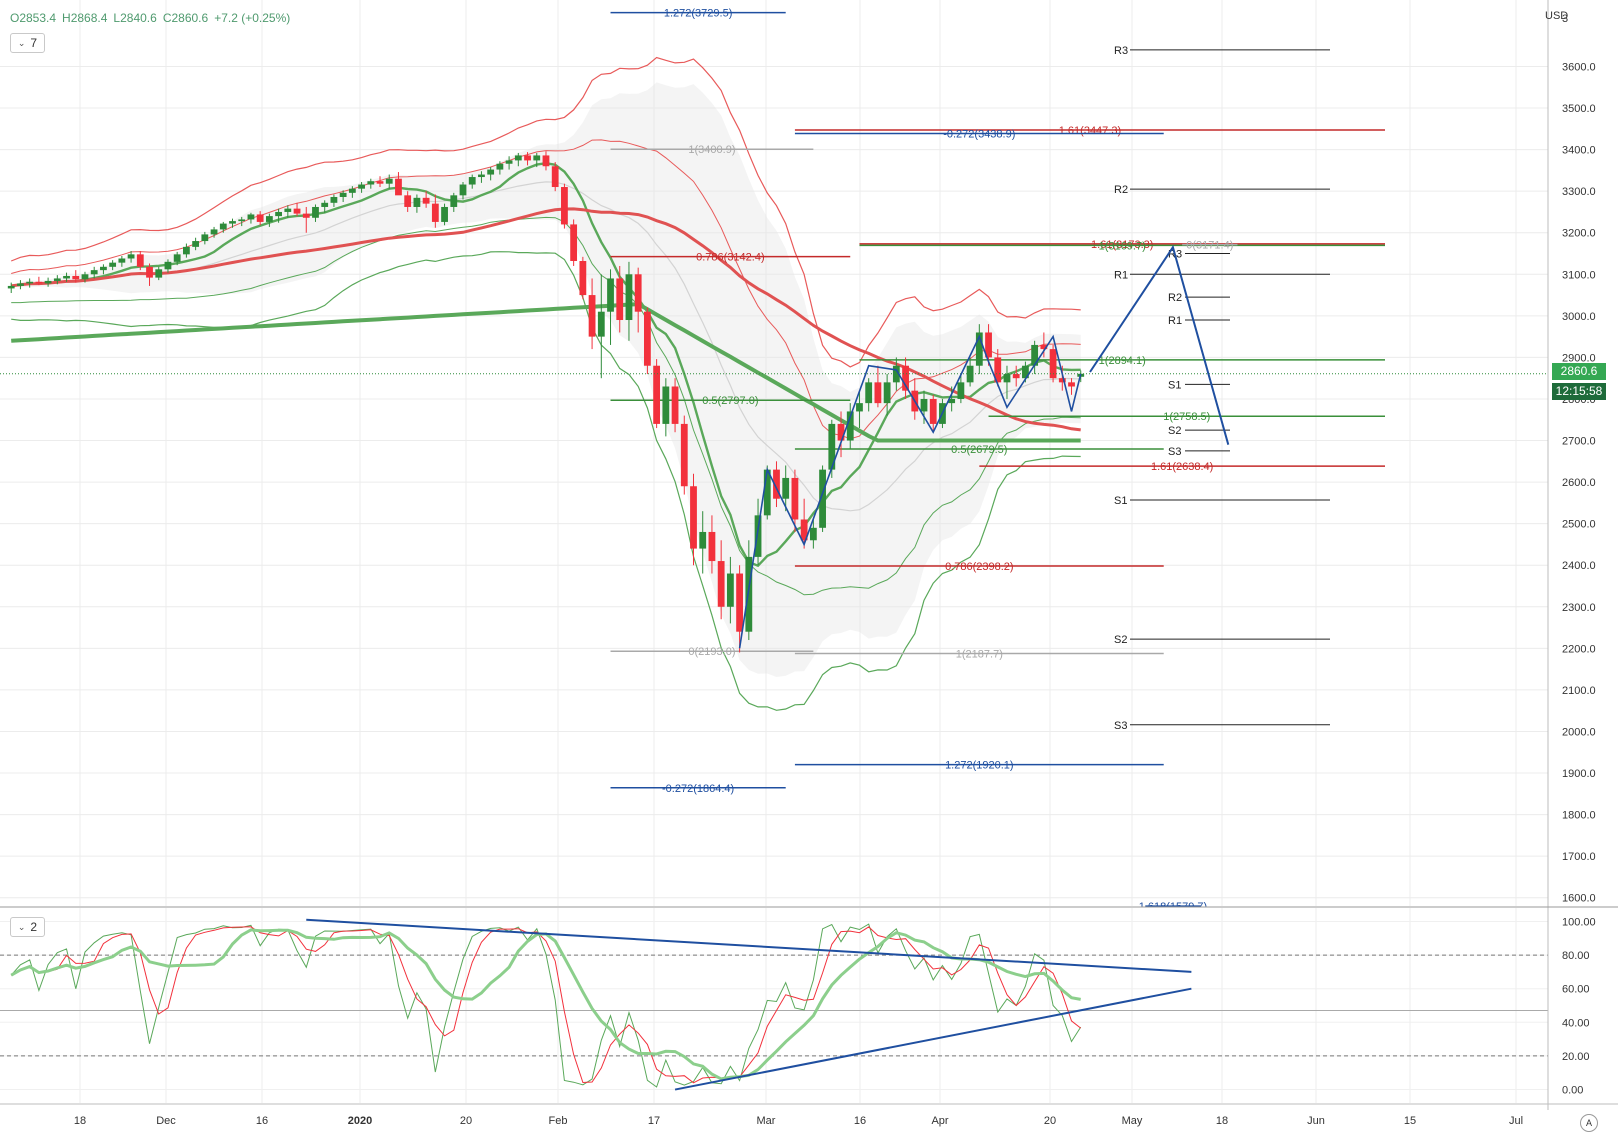  I want to click on main-pane-collapse-button: ⌄ 7, so click(27, 43).